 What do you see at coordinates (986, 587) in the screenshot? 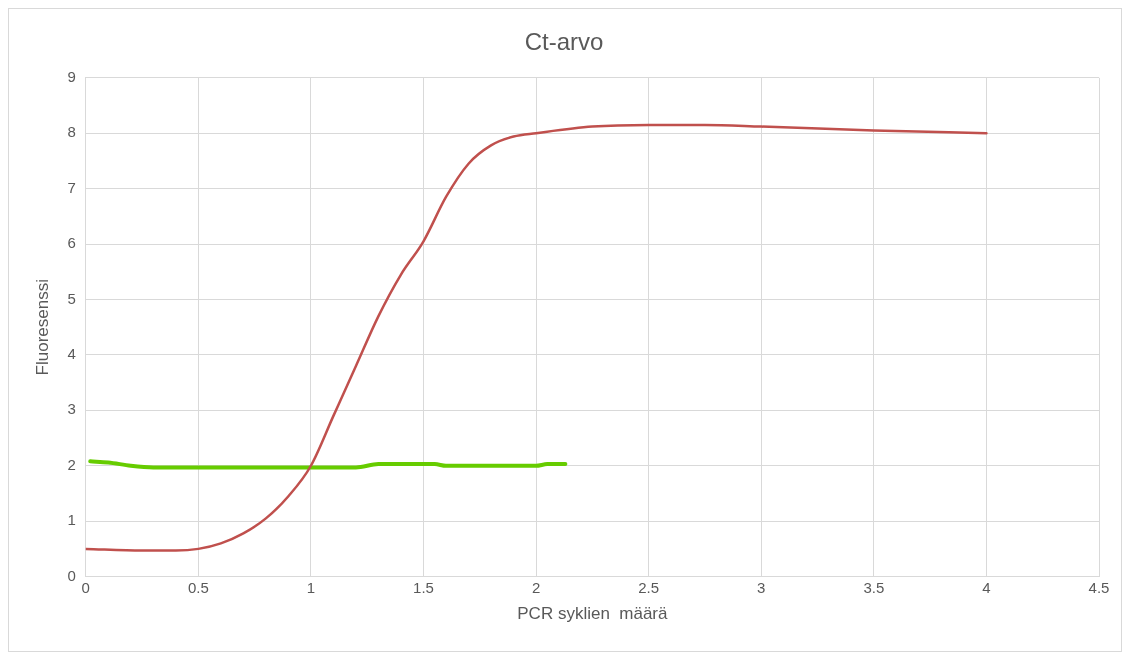
I see `x-tick-label: 4` at bounding box center [986, 587].